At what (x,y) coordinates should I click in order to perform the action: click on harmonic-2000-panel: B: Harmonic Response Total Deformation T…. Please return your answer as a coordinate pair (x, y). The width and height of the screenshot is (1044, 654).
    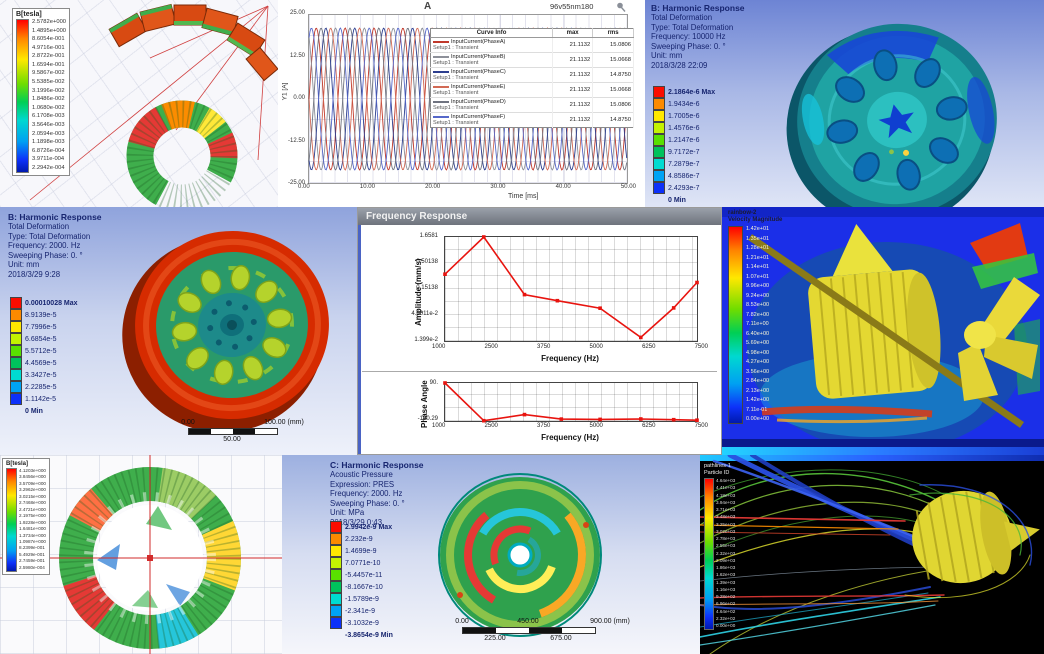
    Looking at the image, I should click on (178, 331).